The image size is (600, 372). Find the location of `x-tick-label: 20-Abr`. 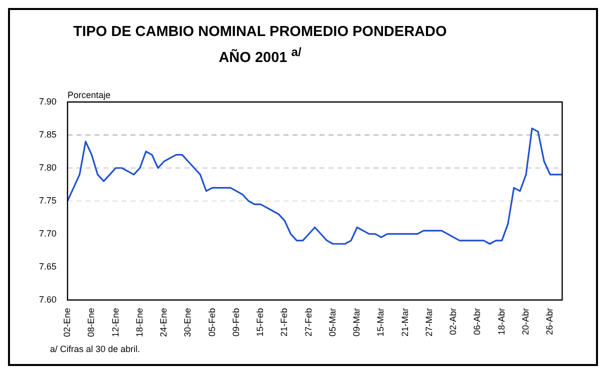

x-tick-label: 20-Abr is located at coordinates (525, 321).